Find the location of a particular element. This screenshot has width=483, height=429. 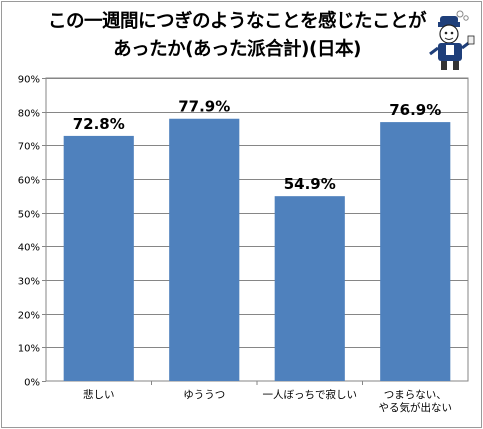

y-tick-label: 40% is located at coordinates (29, 248).